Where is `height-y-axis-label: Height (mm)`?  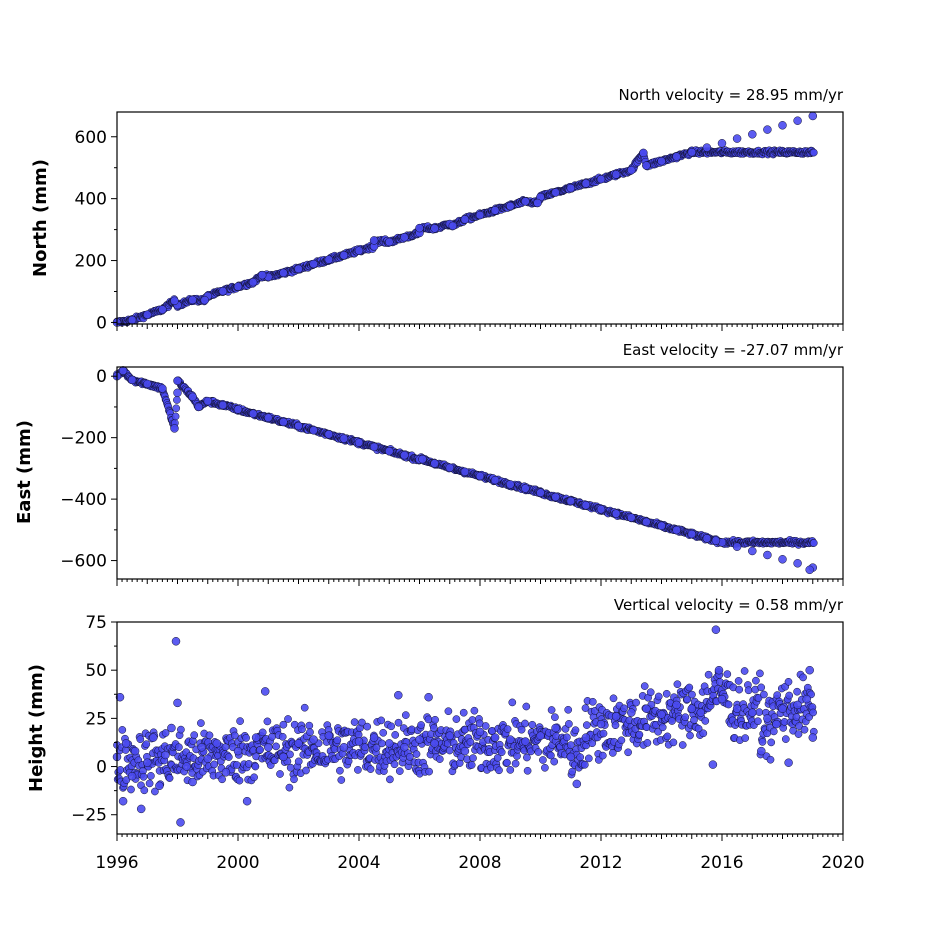
height-y-axis-label: Height (mm) is located at coordinates (36, 728).